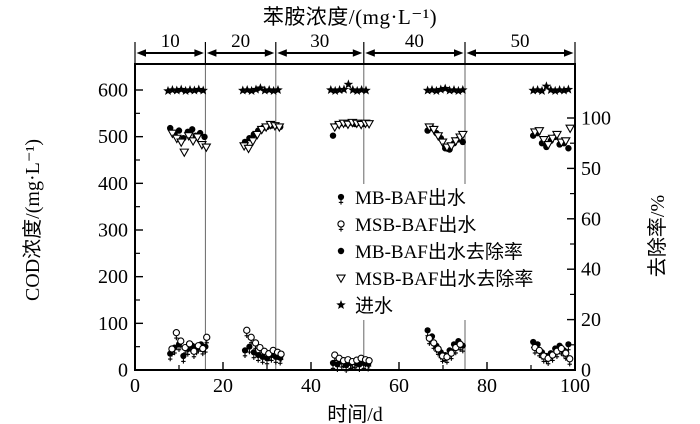 The width and height of the screenshot is (700, 424). I want to click on top-concentration-scale: 10 20 30 40 50, so click(355, 47).